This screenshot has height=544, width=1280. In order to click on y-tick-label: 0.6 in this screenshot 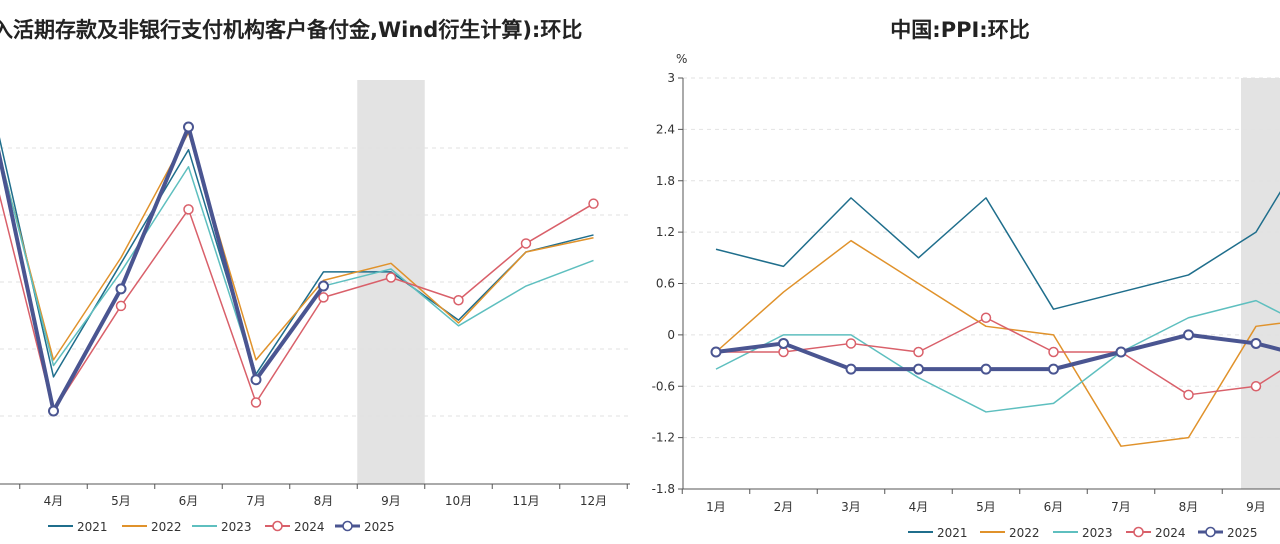, I will do `click(665, 284)`.